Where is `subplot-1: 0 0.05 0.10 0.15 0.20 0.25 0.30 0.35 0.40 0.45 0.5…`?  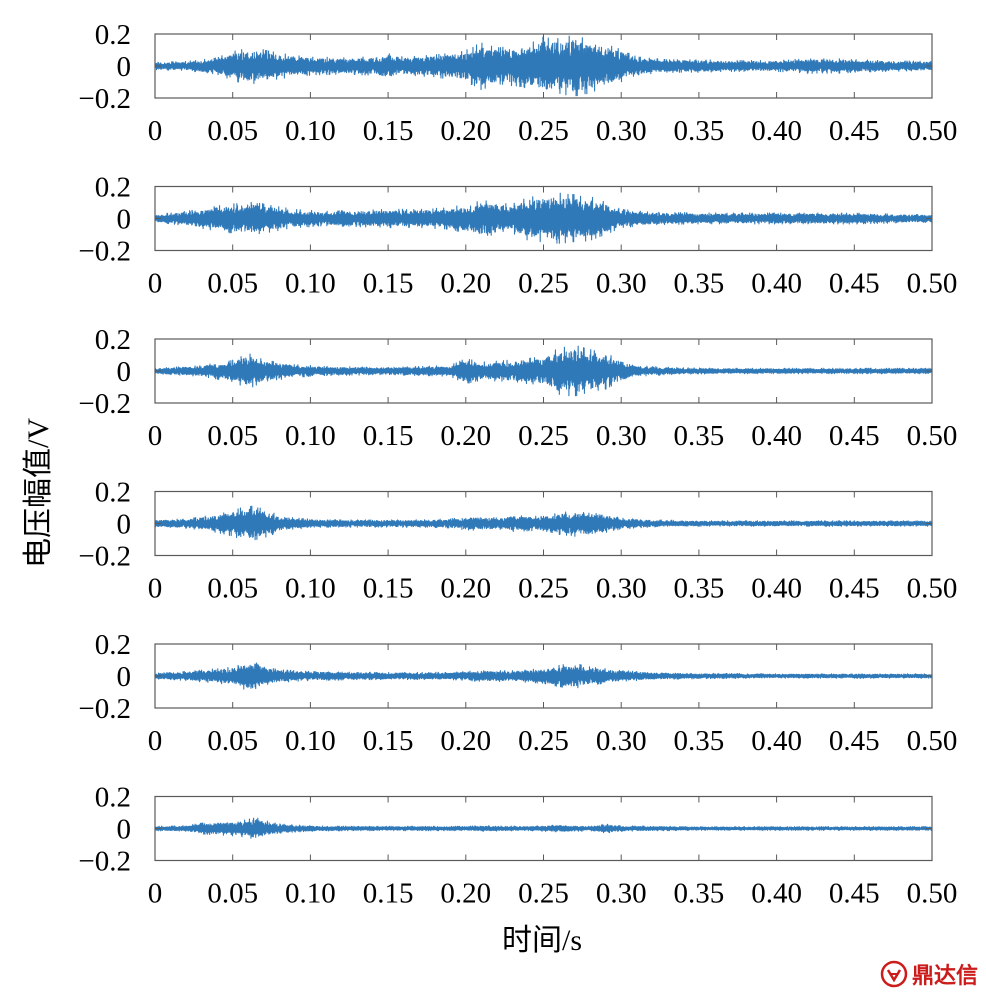 subplot-1: 0 0.05 0.10 0.15 0.20 0.25 0.30 0.35 0.40 0.45 0.5… is located at coordinates (517, 83).